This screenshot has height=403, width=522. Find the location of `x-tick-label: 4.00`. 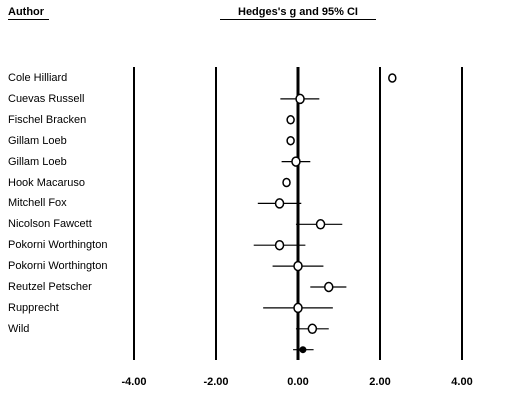

x-tick-label: 4.00 is located at coordinates (462, 382).